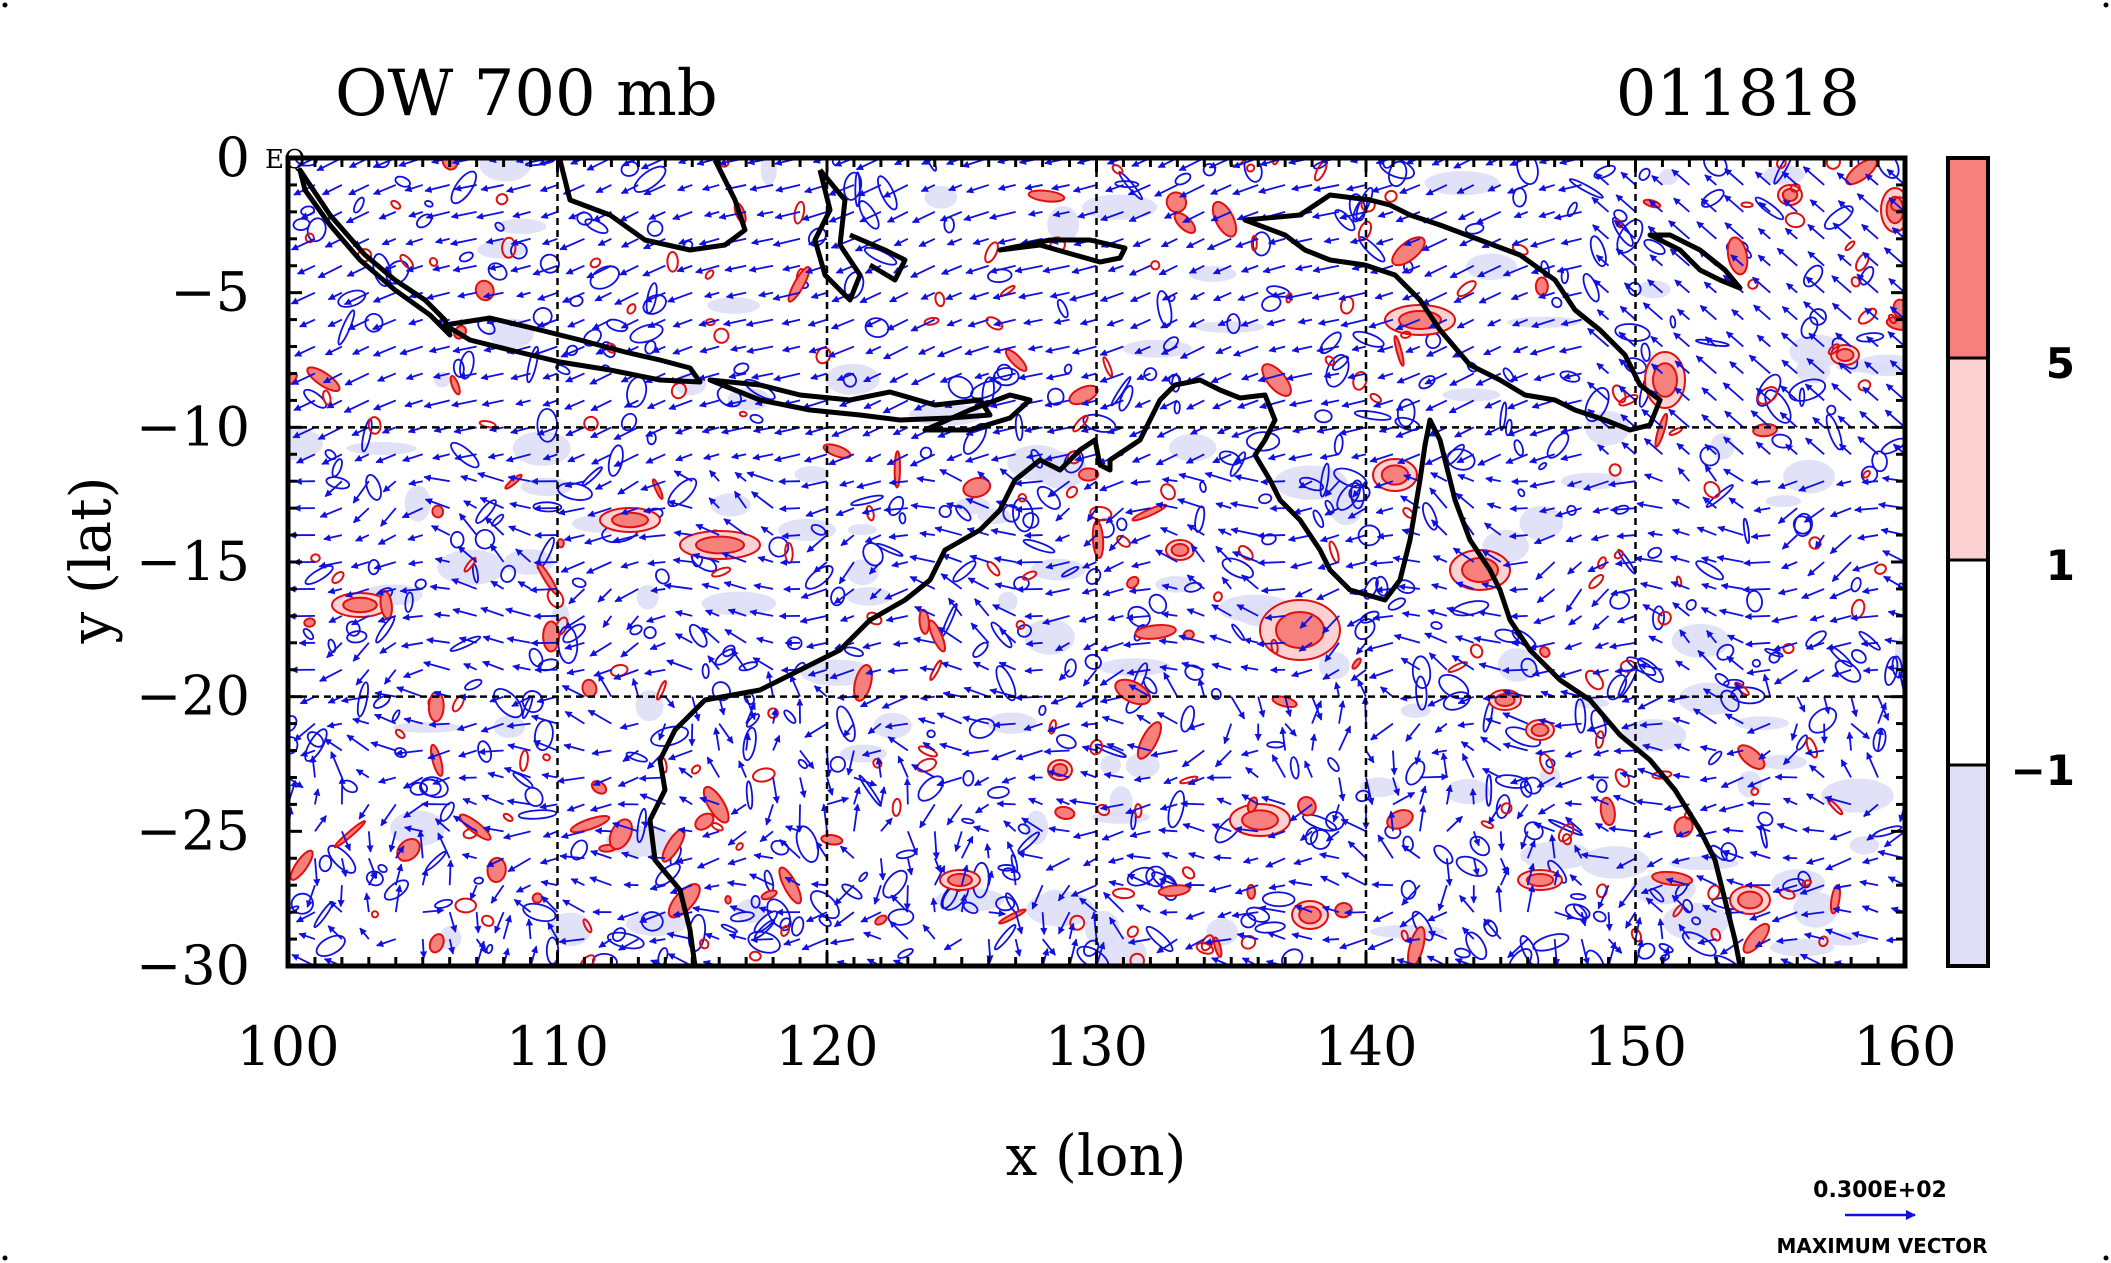  I want to click on positive-ow-contour, so click(438, 511).